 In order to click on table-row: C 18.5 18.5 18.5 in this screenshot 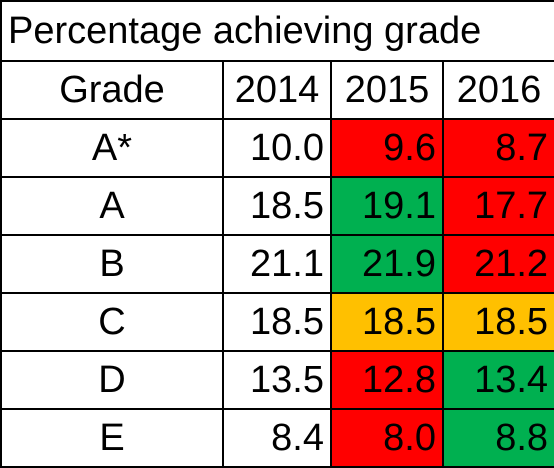, I will do `click(277, 322)`.